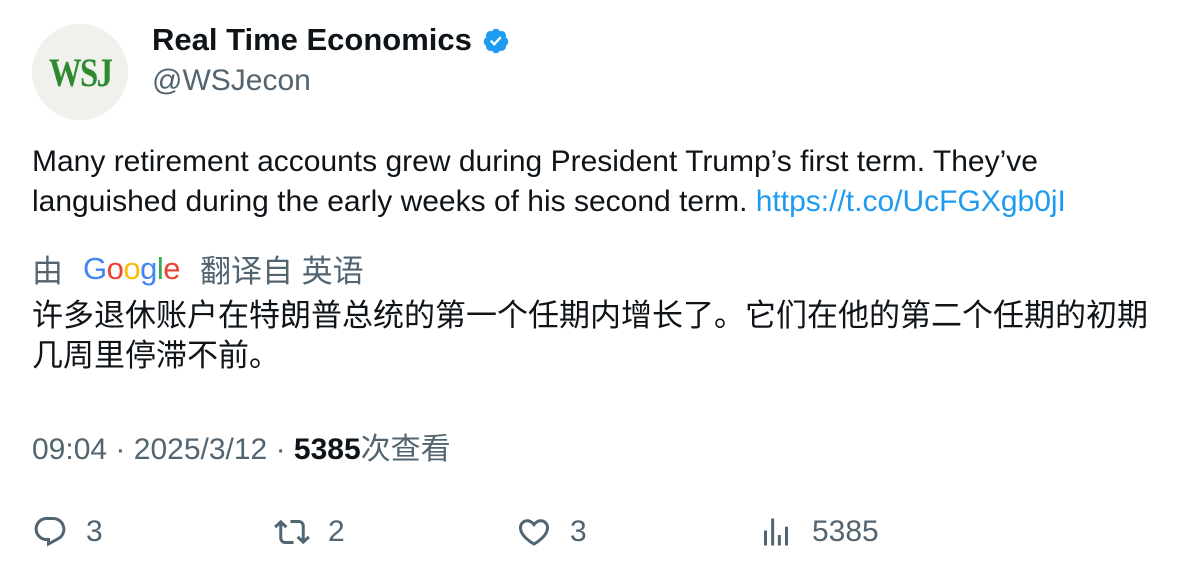  Describe the element at coordinates (292, 532) in the screenshot. I see `retweet-icon` at that location.